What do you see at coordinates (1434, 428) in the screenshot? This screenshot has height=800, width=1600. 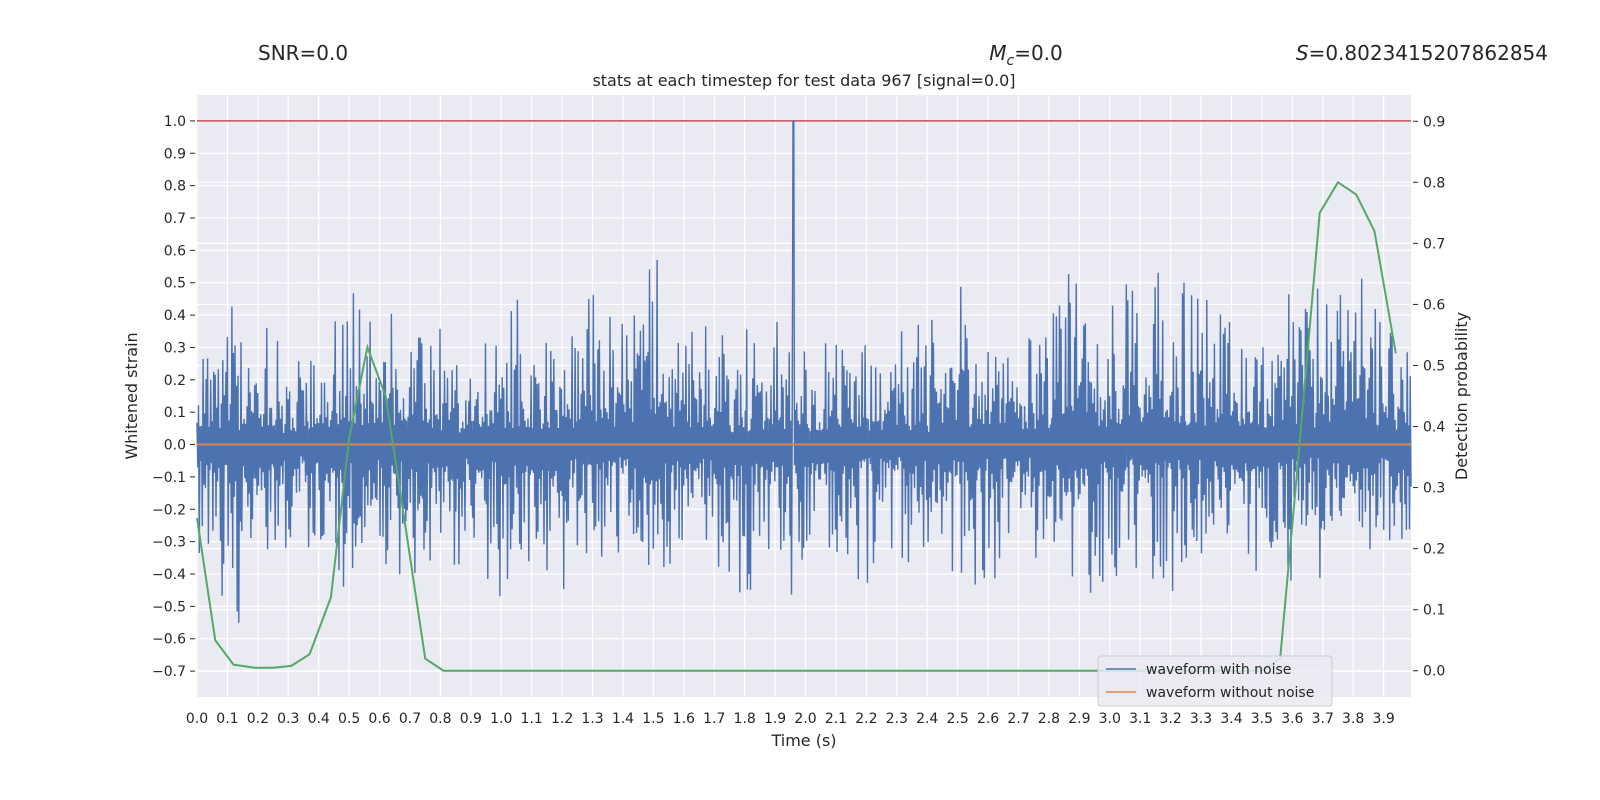 I see `y2-tick-label: 0.4` at bounding box center [1434, 428].